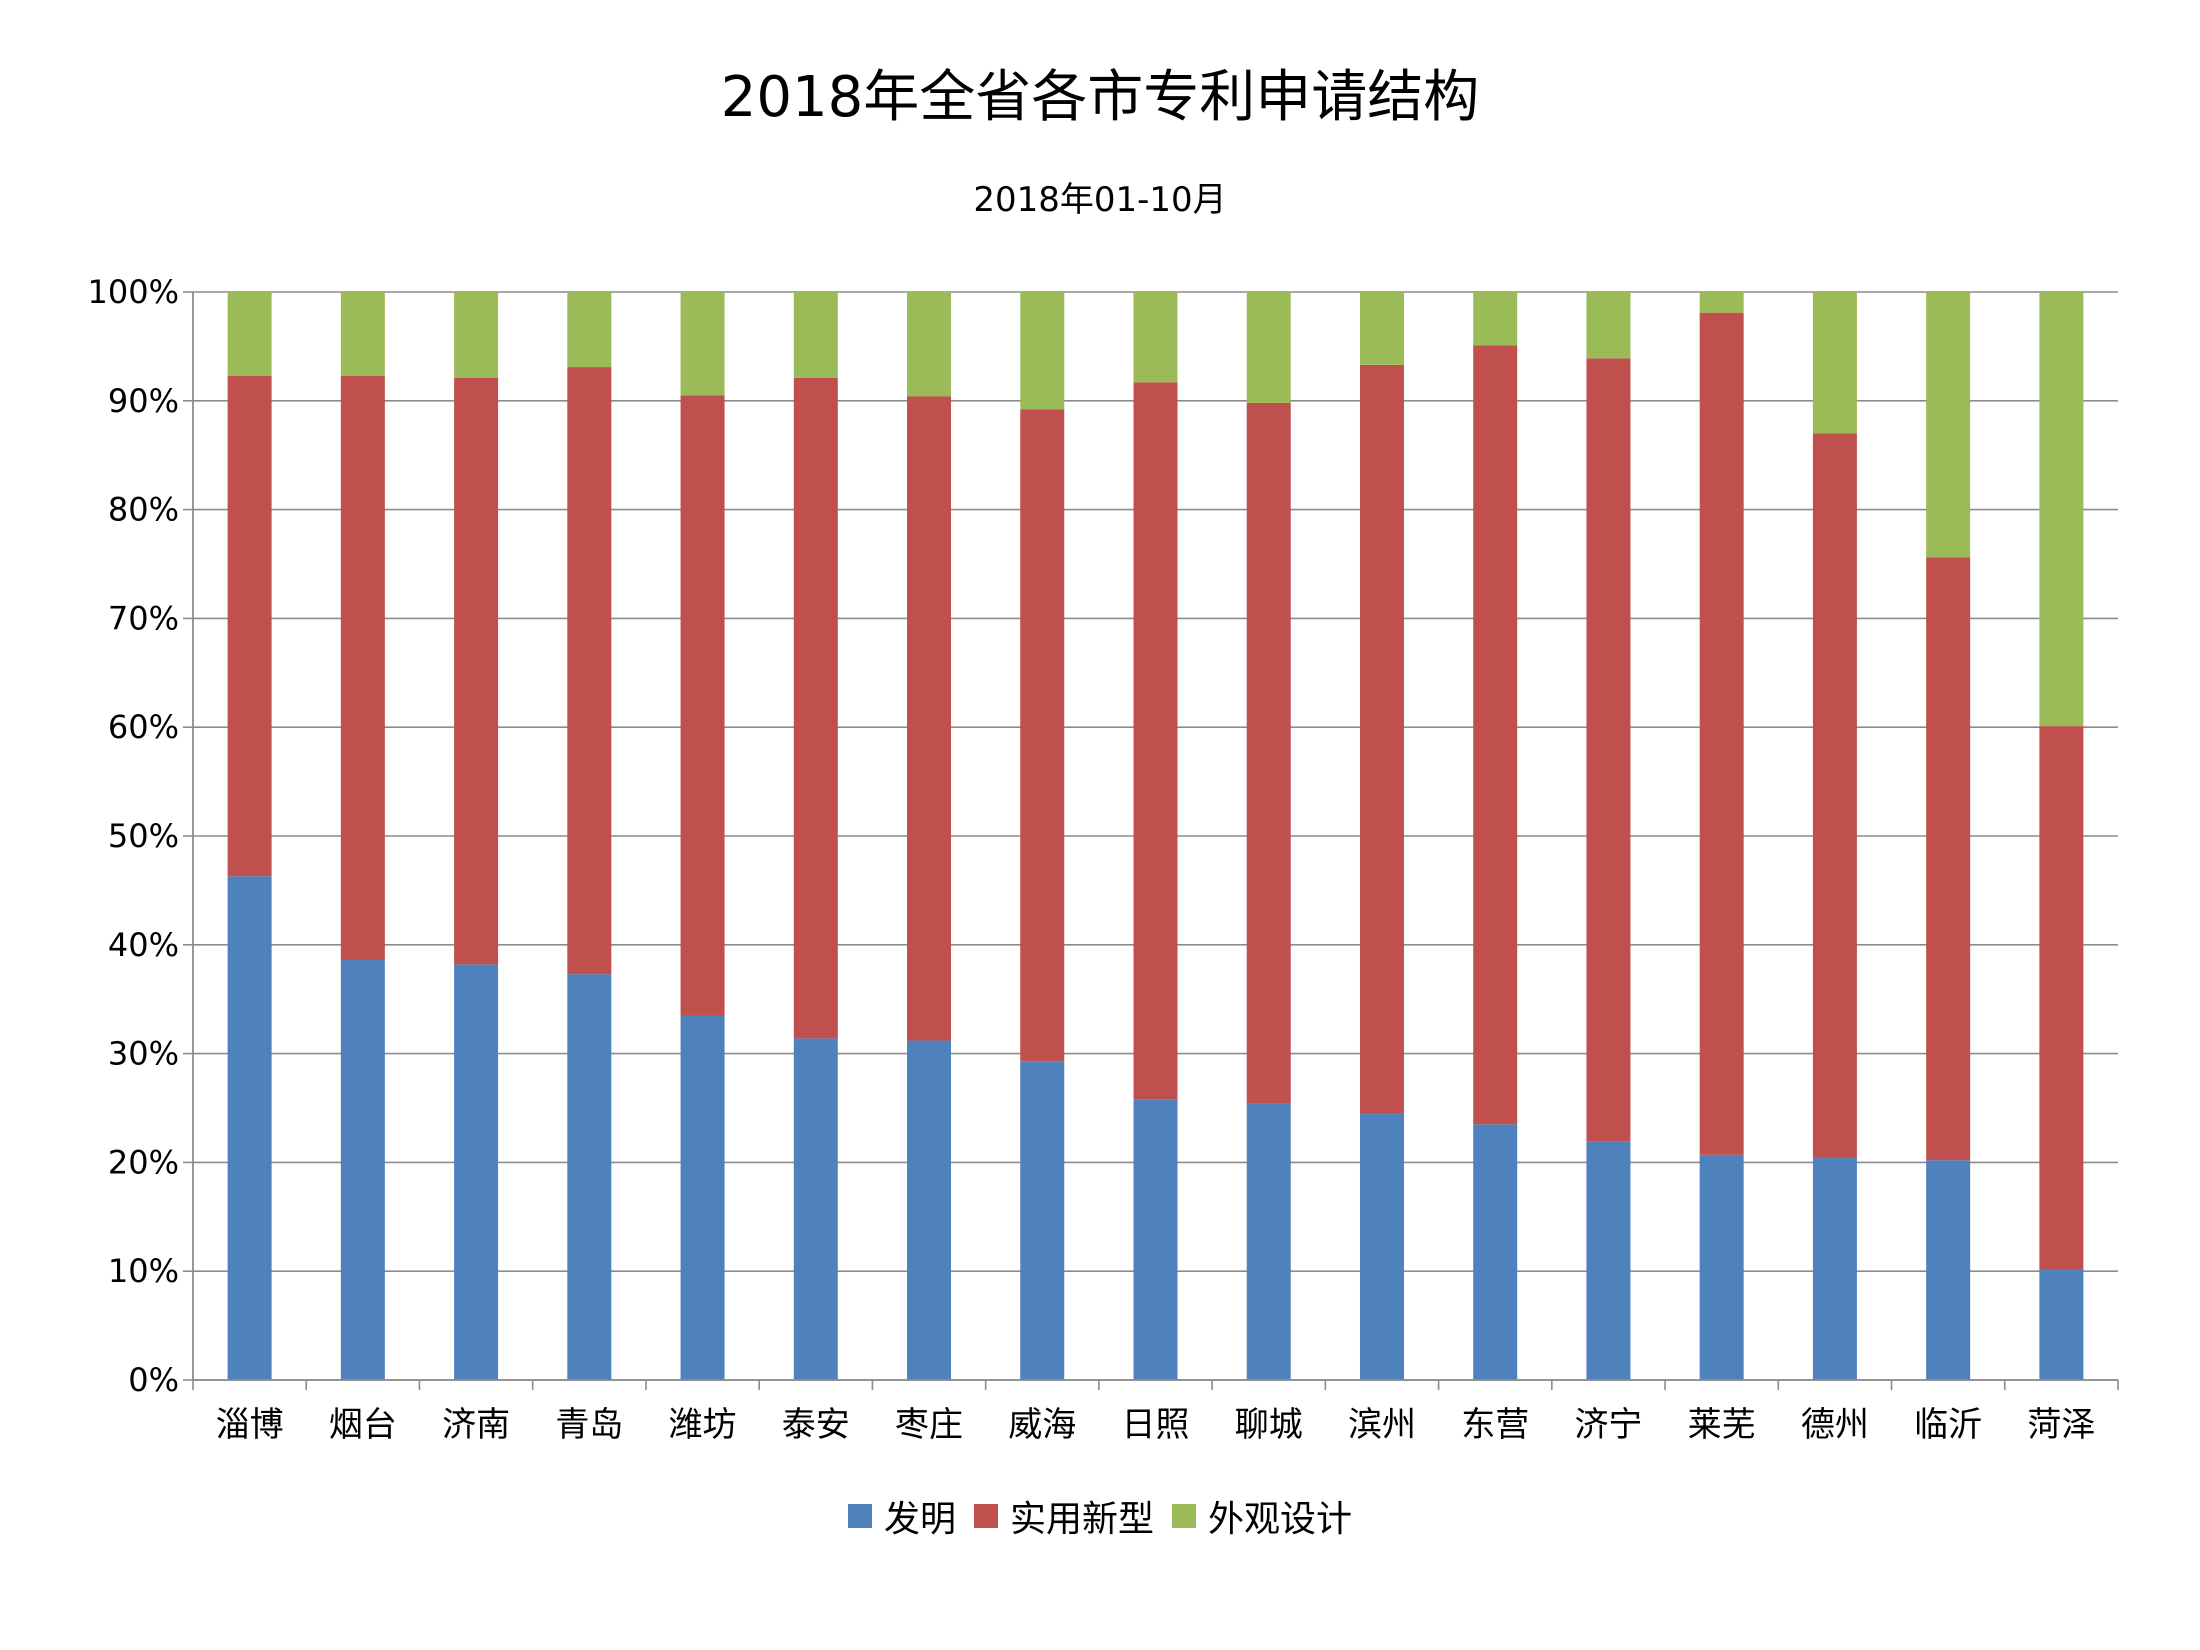 This screenshot has width=2200, height=1650. I want to click on y-tick-label: 30%, so click(143, 1054).